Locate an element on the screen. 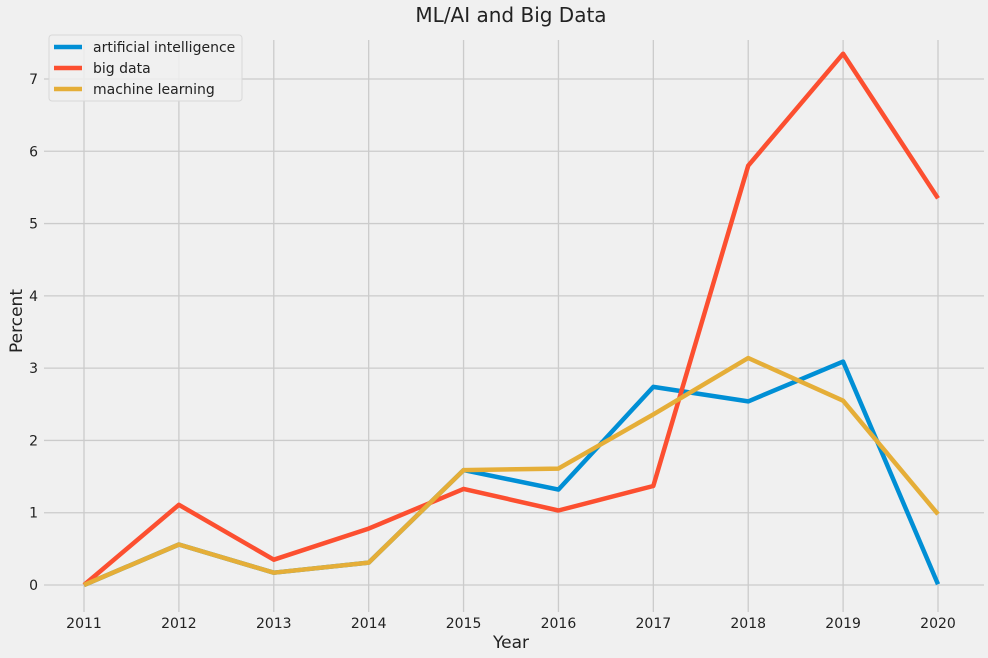 The width and height of the screenshot is (988, 658). x-tick-label: 2013 is located at coordinates (274, 624).